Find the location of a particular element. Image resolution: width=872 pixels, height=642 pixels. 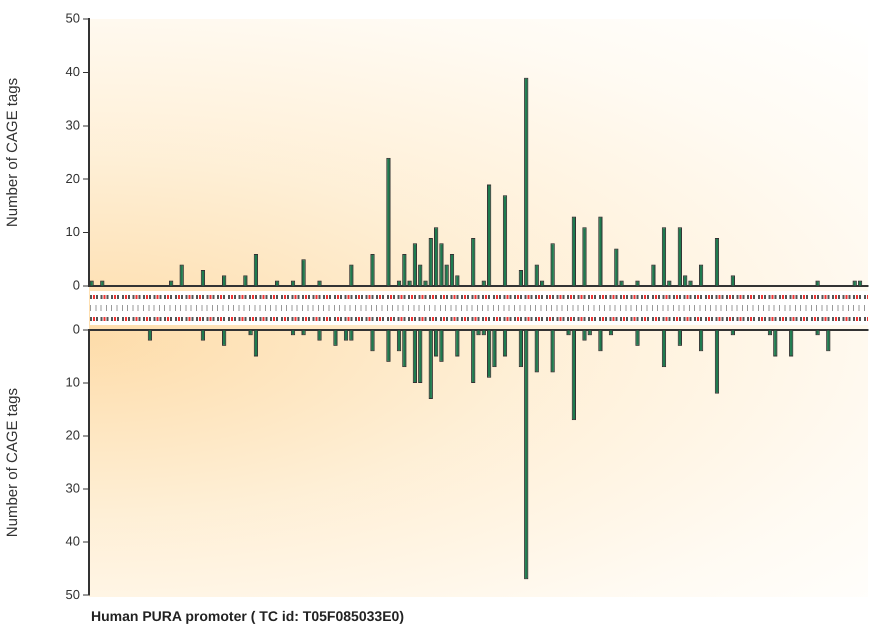

text: Human PURA promoter ( TC id: T05F085033E0) is located at coordinates (247, 616).